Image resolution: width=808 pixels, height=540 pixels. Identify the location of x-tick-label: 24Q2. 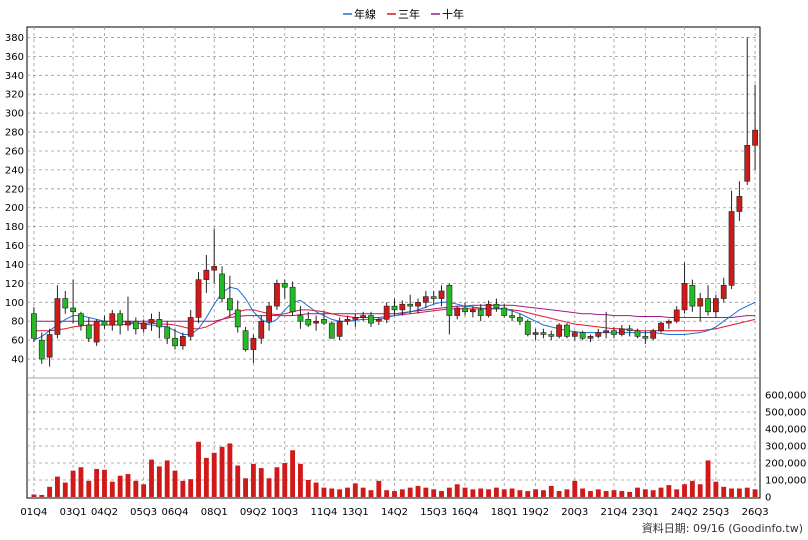
(684, 512).